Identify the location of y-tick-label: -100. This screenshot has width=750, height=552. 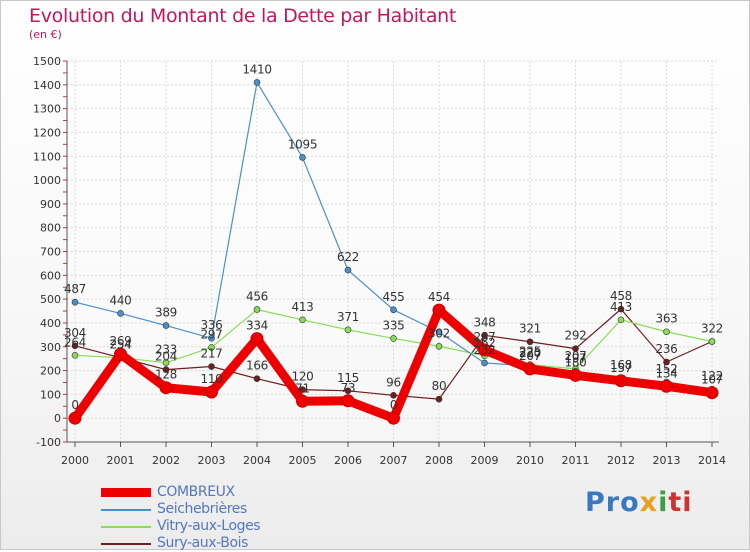
(48, 442).